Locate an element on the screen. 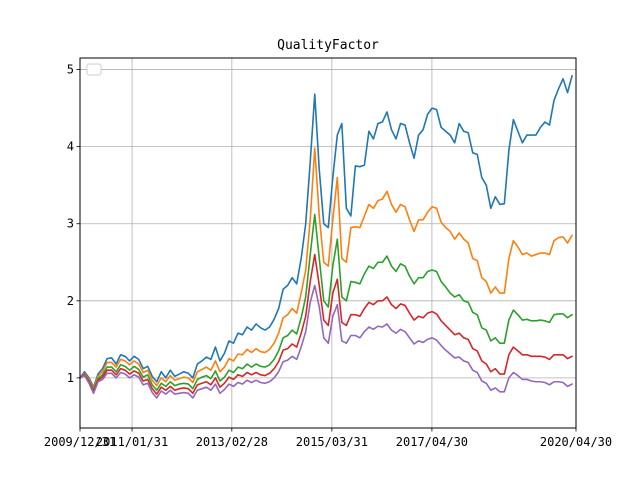 This screenshot has height=480, width=640. legend-box is located at coordinates (94, 69).